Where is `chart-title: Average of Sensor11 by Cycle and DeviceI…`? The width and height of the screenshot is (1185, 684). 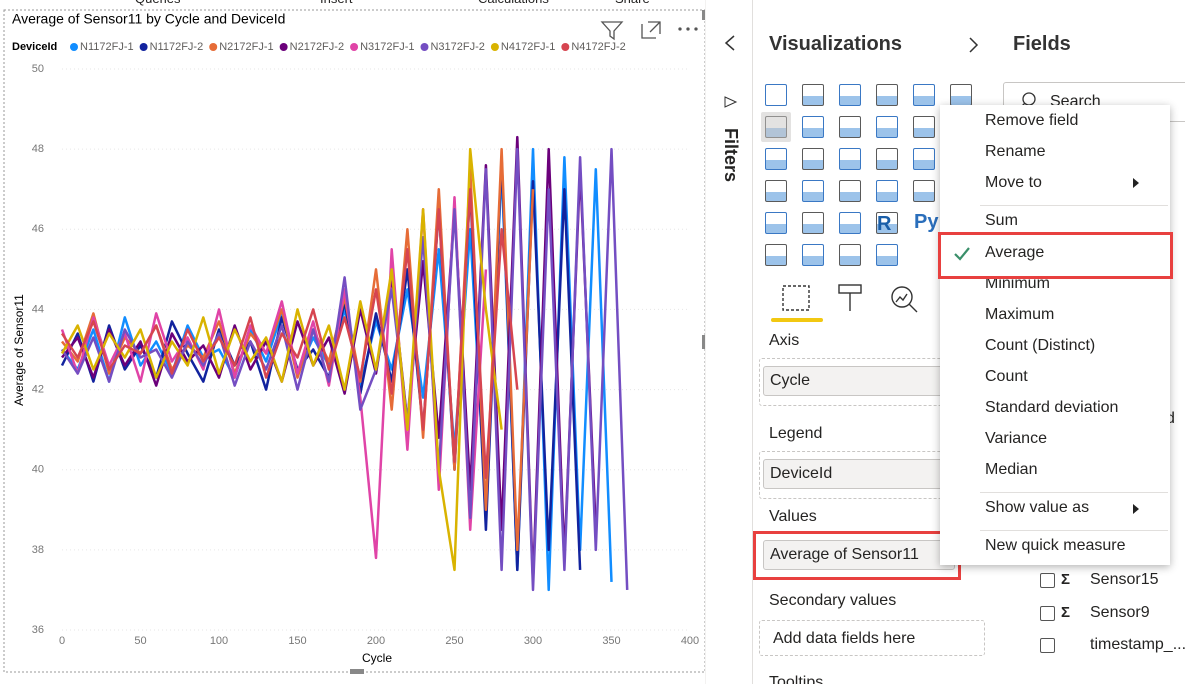
chart-title: Average of Sensor11 by Cycle and DeviceI… is located at coordinates (148, 19).